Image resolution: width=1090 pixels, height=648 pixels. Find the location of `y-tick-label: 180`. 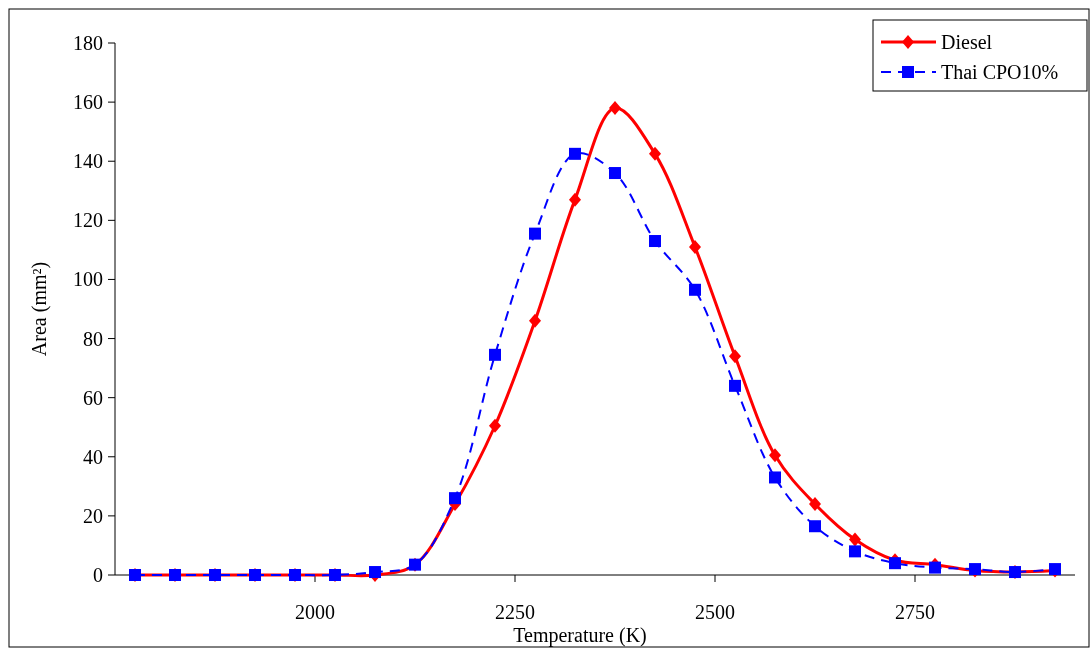

y-tick-label: 180 is located at coordinates (88, 43).